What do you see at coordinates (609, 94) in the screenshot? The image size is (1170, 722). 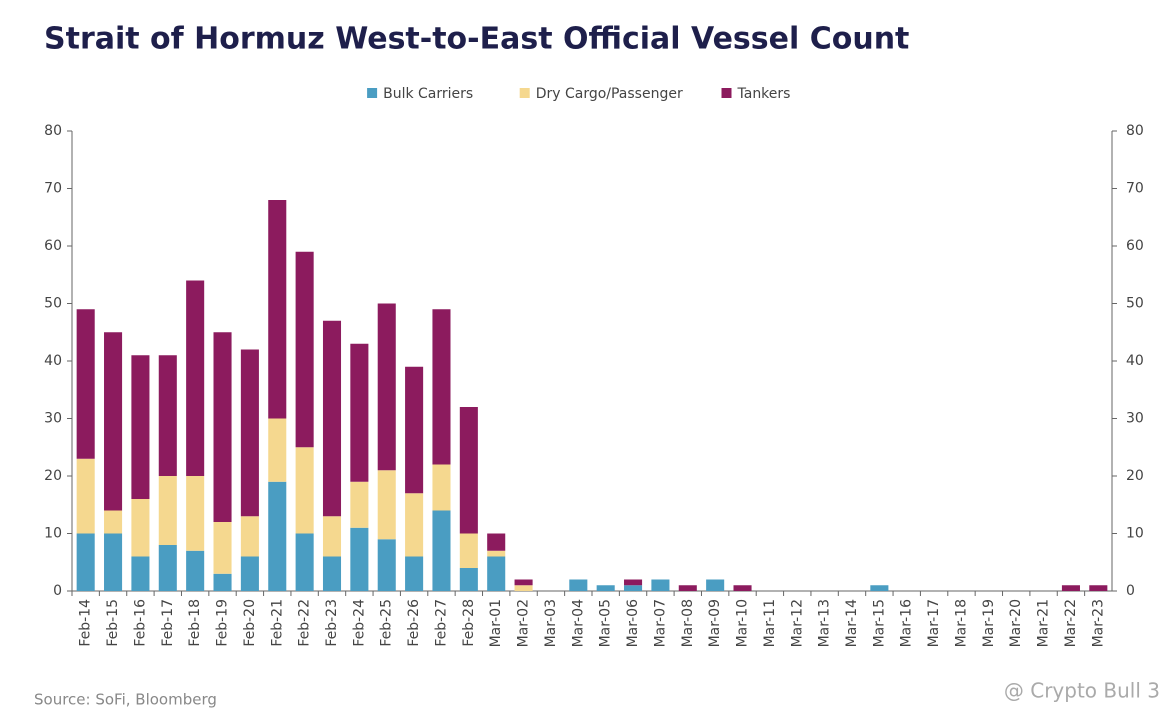 I see `legend-label: Dry Cargo/Passenger` at bounding box center [609, 94].